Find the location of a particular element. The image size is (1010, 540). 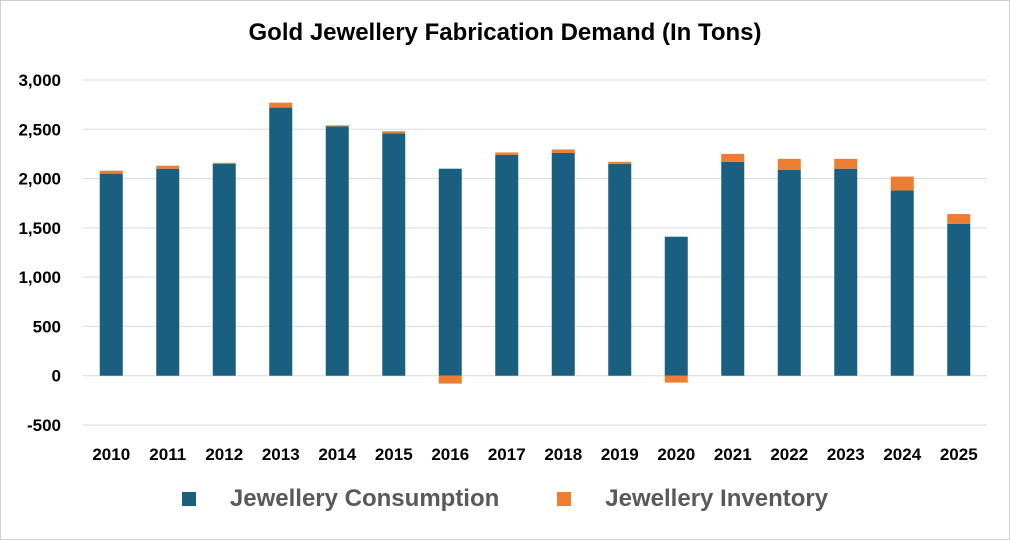

bar-inventory-2022 is located at coordinates (789, 164).